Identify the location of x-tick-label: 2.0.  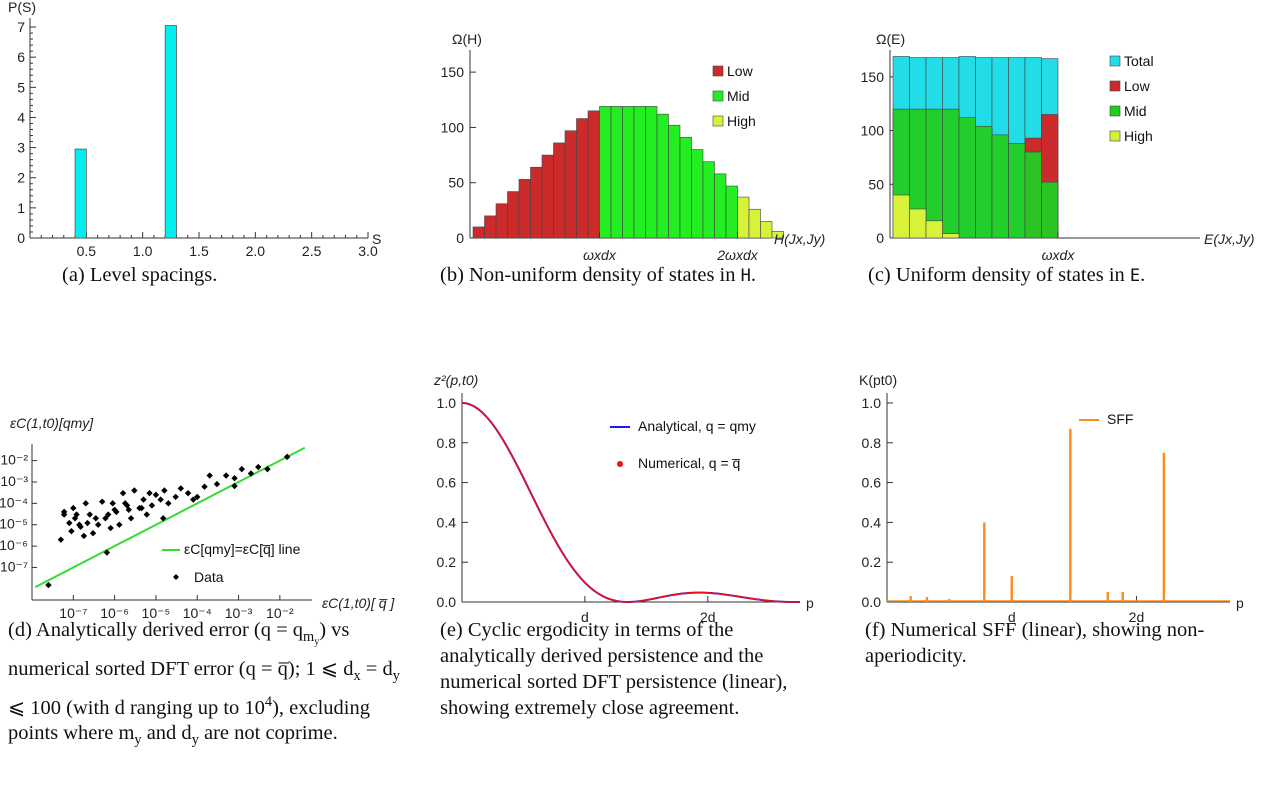
(256, 251).